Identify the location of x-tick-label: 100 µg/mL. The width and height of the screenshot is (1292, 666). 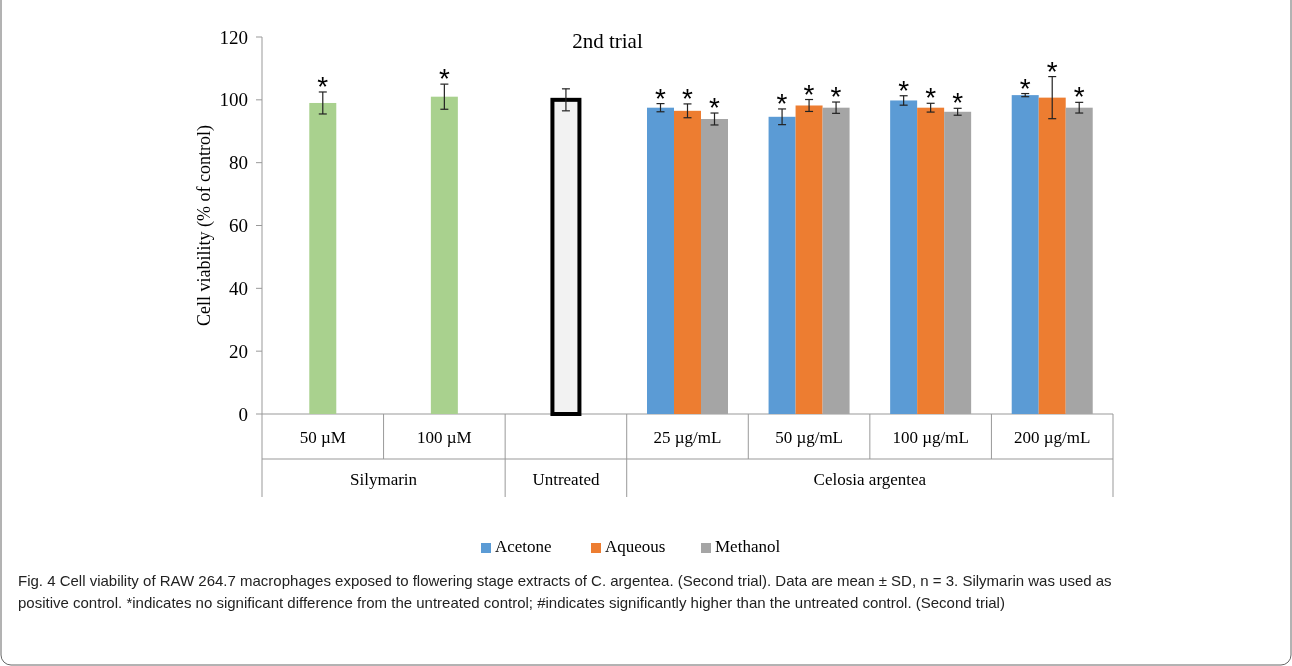
(930, 437).